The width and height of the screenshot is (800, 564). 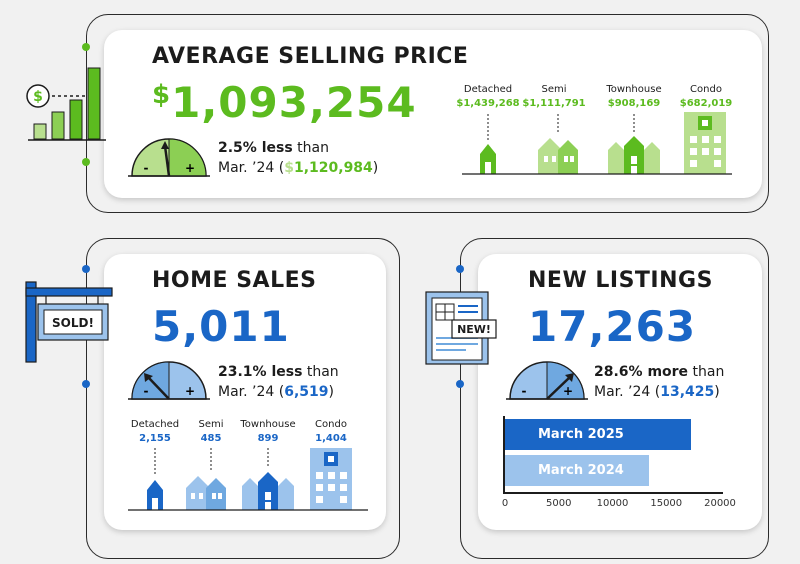 What do you see at coordinates (488, 103) in the screenshot?
I see `type-value-detached: $1,439,268` at bounding box center [488, 103].